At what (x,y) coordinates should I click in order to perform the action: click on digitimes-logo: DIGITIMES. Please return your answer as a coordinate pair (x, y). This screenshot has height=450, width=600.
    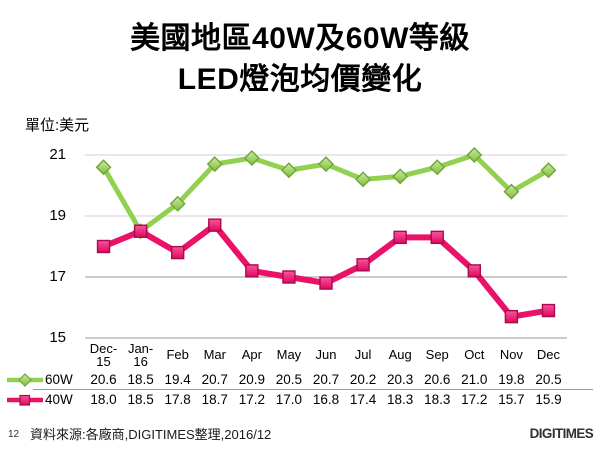
    Looking at the image, I should click on (561, 433).